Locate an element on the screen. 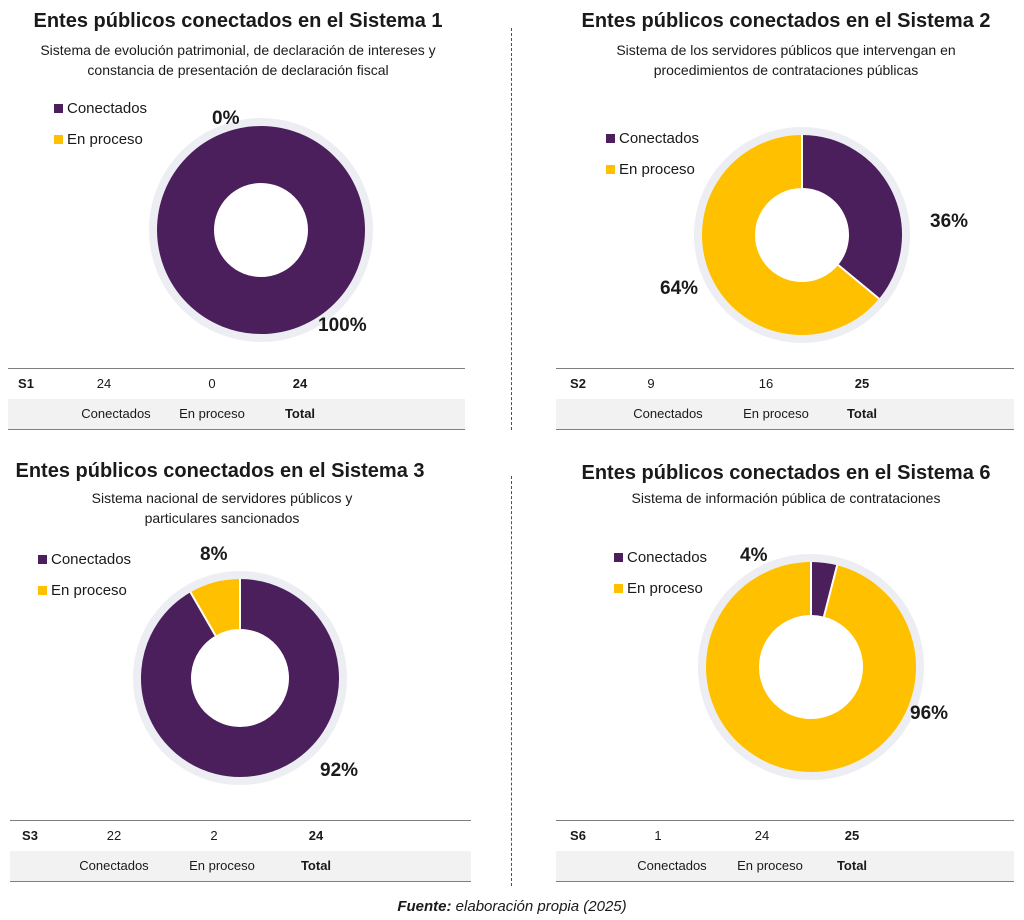 This screenshot has width=1024, height=920. subtitle-line: particulares sancionados is located at coordinates (222, 518).